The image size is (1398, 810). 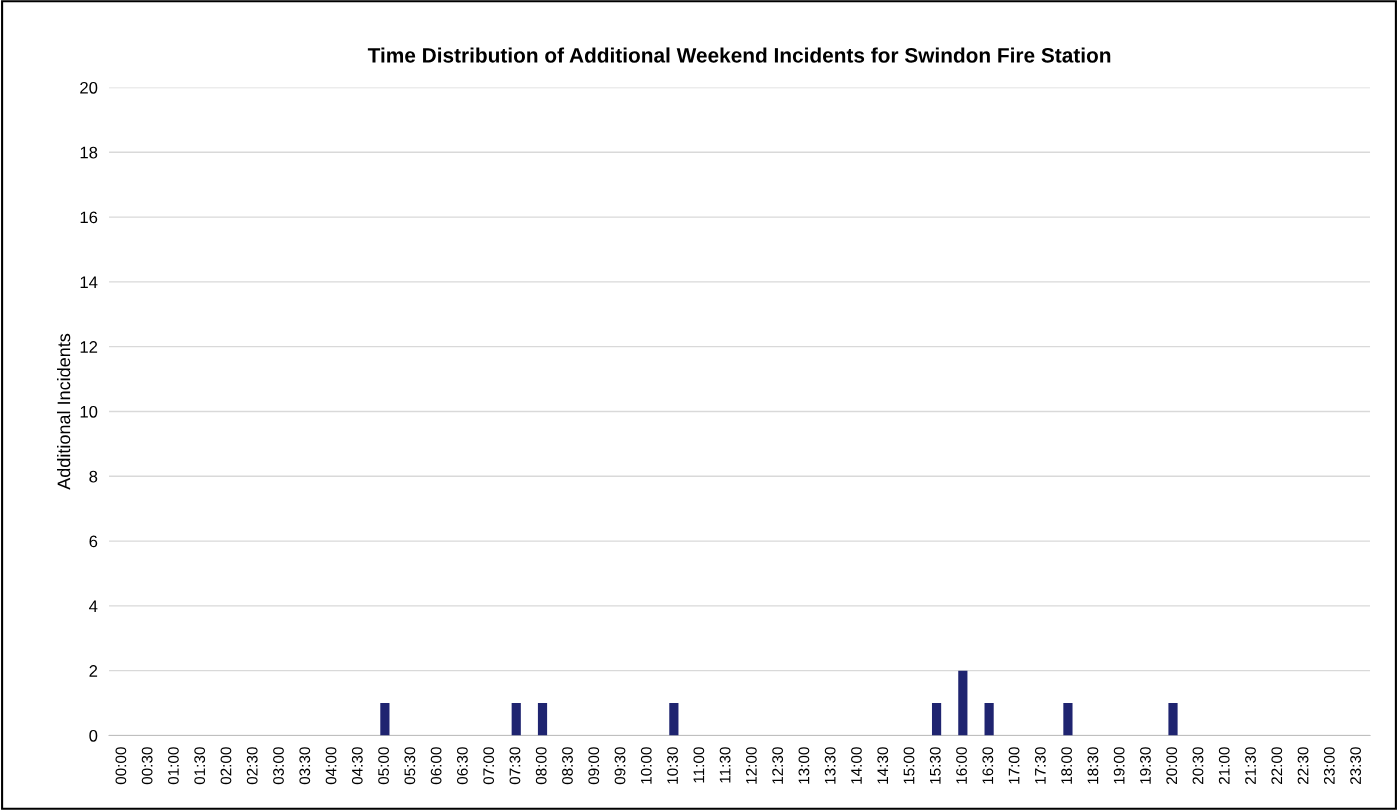 I want to click on x-tick-label: 04:00, so click(x=331, y=766).